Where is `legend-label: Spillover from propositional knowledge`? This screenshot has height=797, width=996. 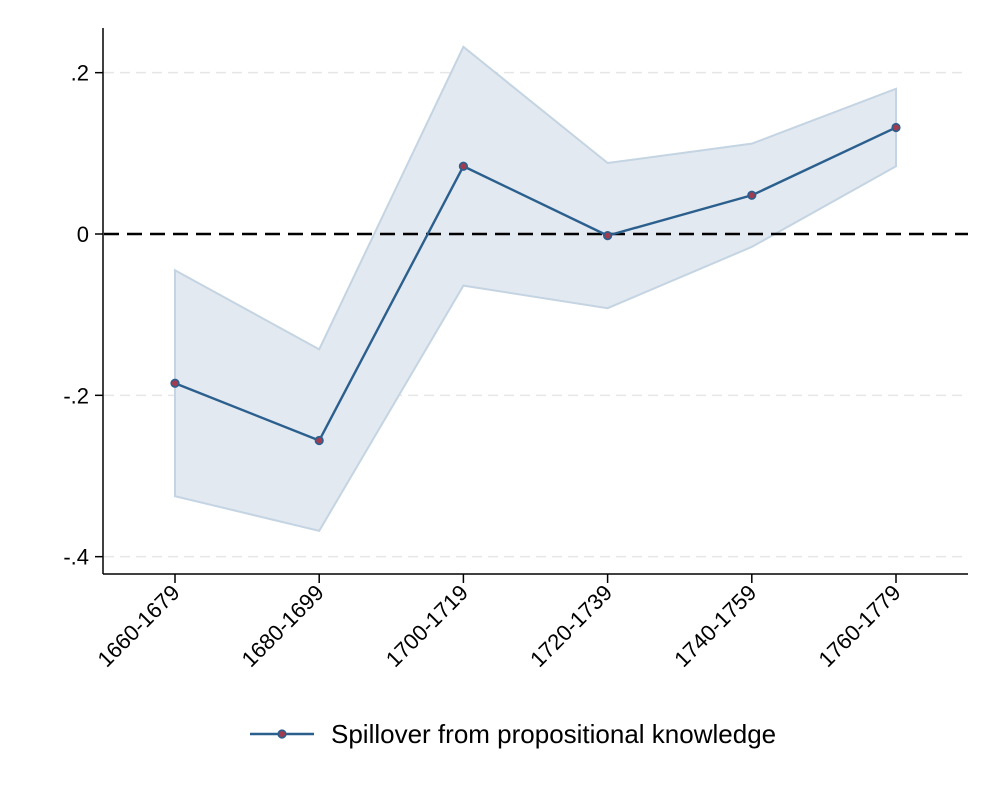
legend-label: Spillover from propositional knowledge is located at coordinates (553, 734).